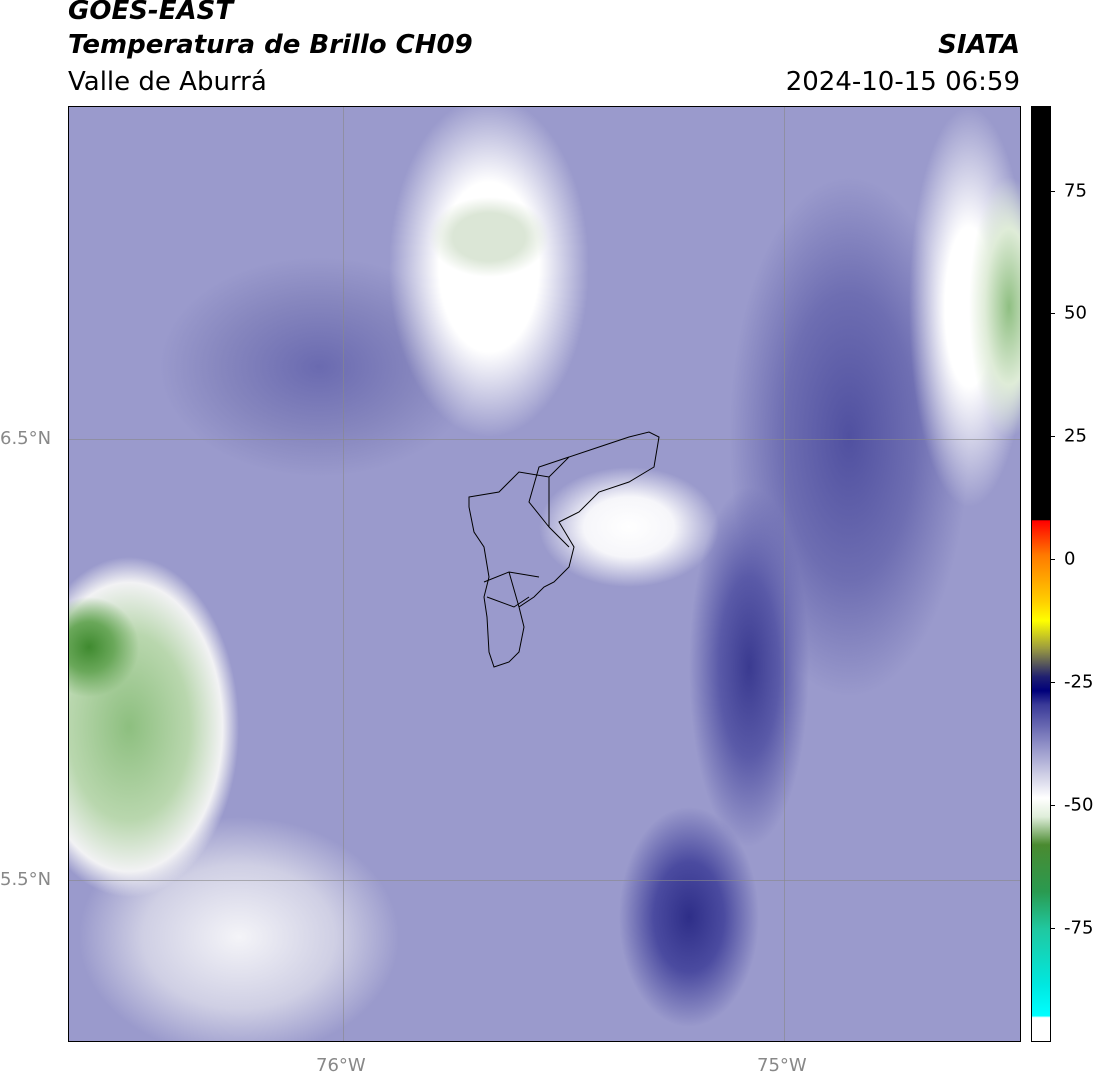  What do you see at coordinates (979, 45) in the screenshot?
I see `source: SIATA` at bounding box center [979, 45].